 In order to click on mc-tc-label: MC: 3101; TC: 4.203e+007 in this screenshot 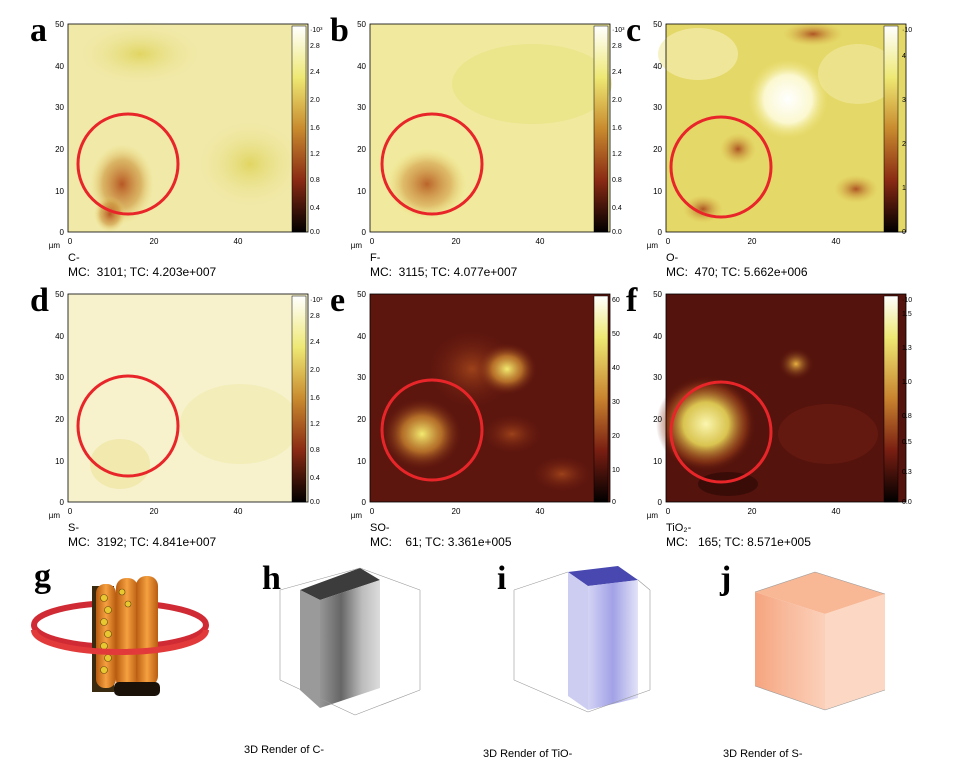, I will do `click(142, 272)`.